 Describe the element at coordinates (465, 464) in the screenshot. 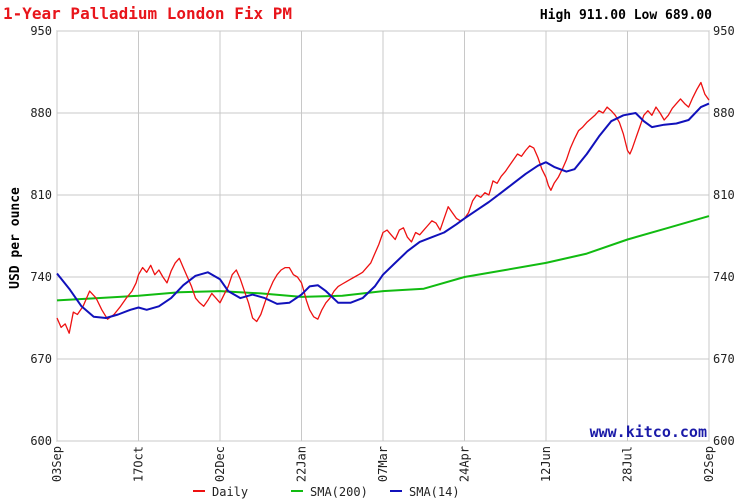

I see `x-tick-label: 24Apr` at that location.